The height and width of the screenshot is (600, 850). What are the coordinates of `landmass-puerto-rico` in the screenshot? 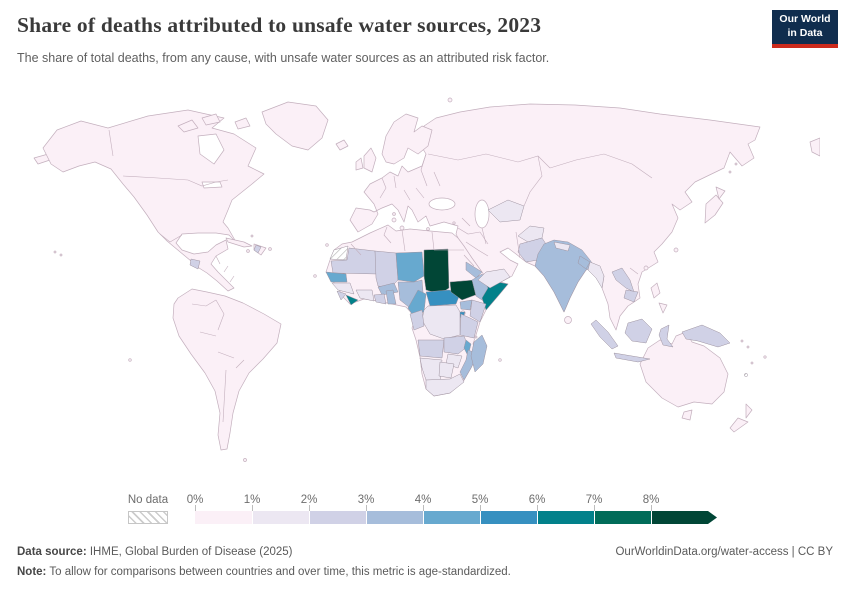 It's located at (270, 249).